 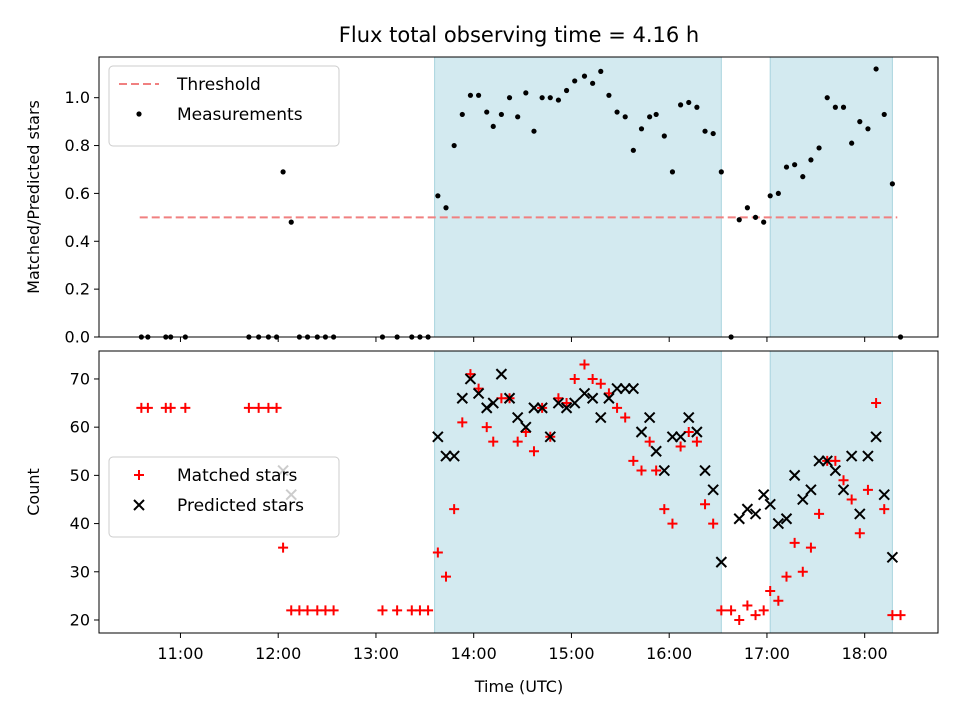 I want to click on legend-dot-swatch, so click(x=139, y=114).